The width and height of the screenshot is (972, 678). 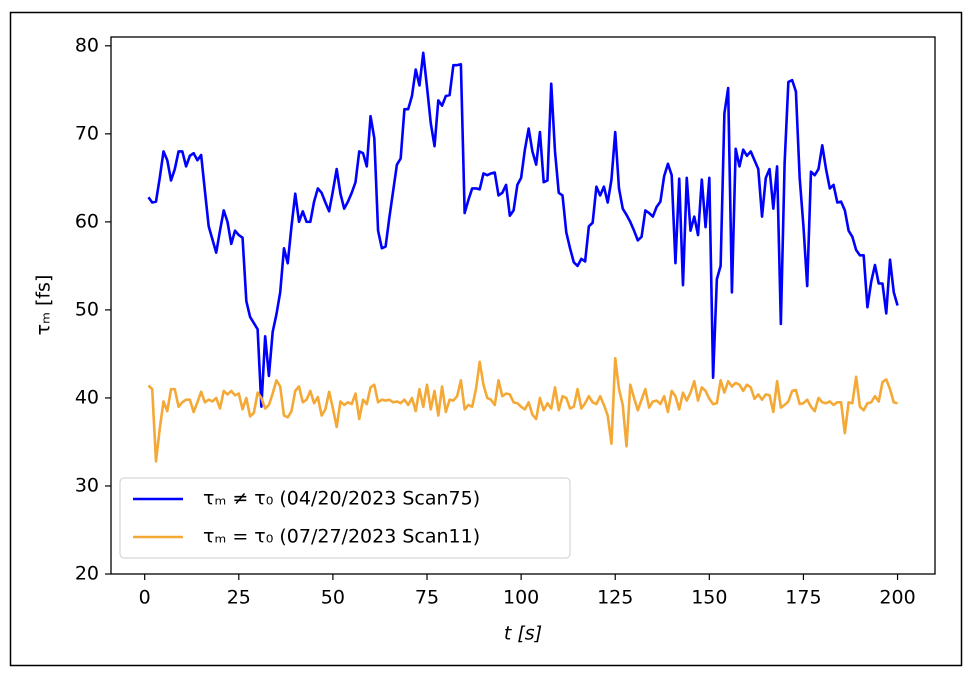 What do you see at coordinates (333, 598) in the screenshot?
I see `x-tick-label: 50` at bounding box center [333, 598].